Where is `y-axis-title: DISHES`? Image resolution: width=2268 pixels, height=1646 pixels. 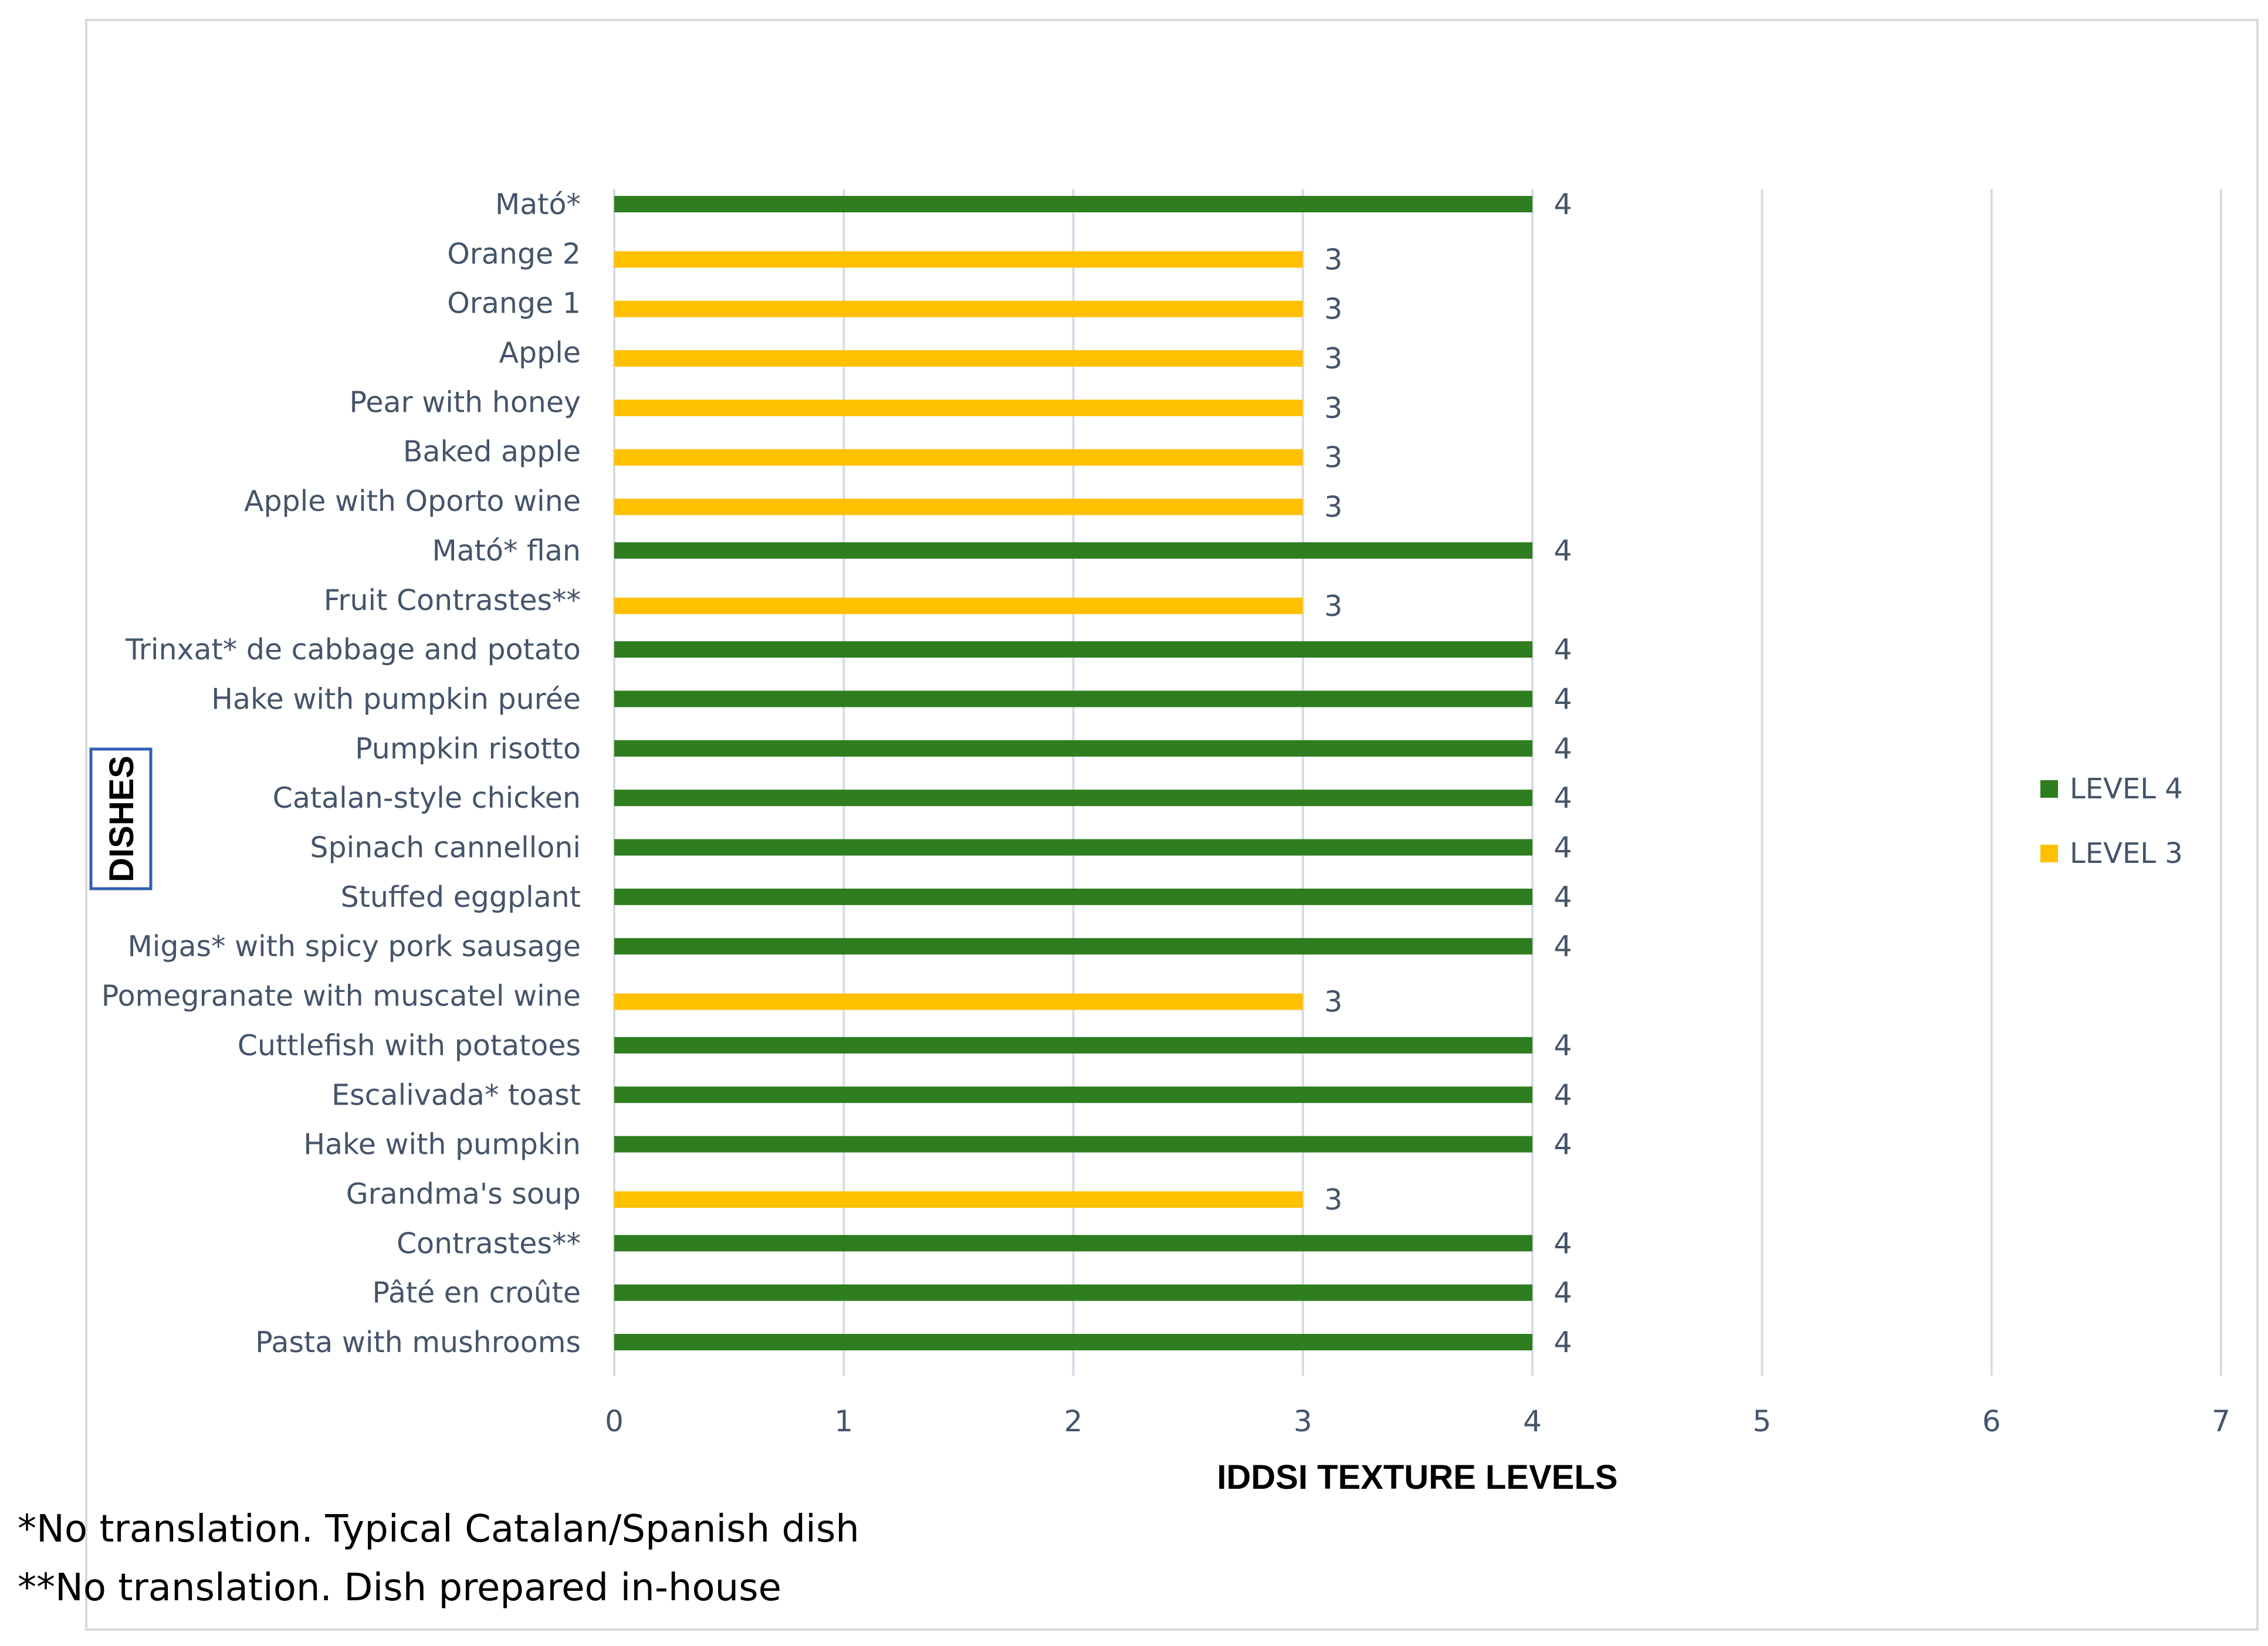
y-axis-title: DISHES is located at coordinates (122, 819).